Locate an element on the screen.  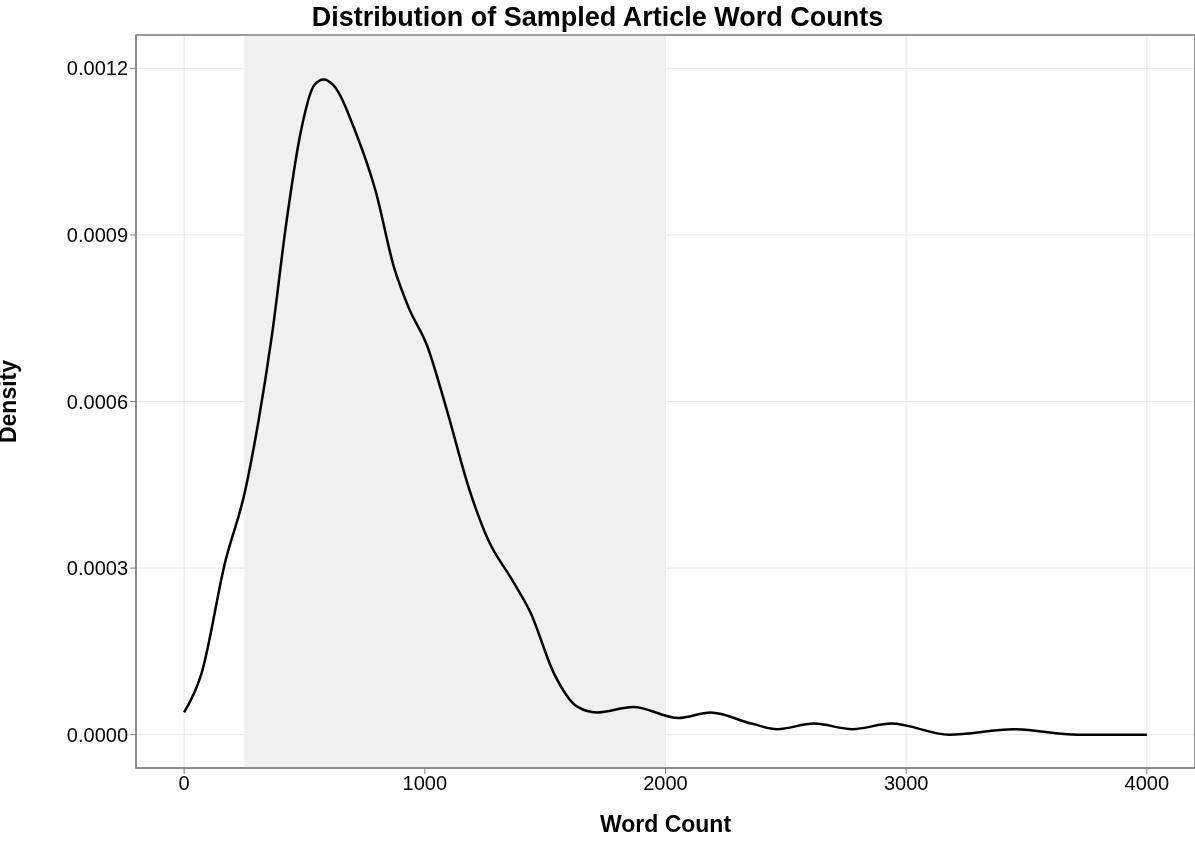
y-tick-label: 0.0003 is located at coordinates (97, 568).